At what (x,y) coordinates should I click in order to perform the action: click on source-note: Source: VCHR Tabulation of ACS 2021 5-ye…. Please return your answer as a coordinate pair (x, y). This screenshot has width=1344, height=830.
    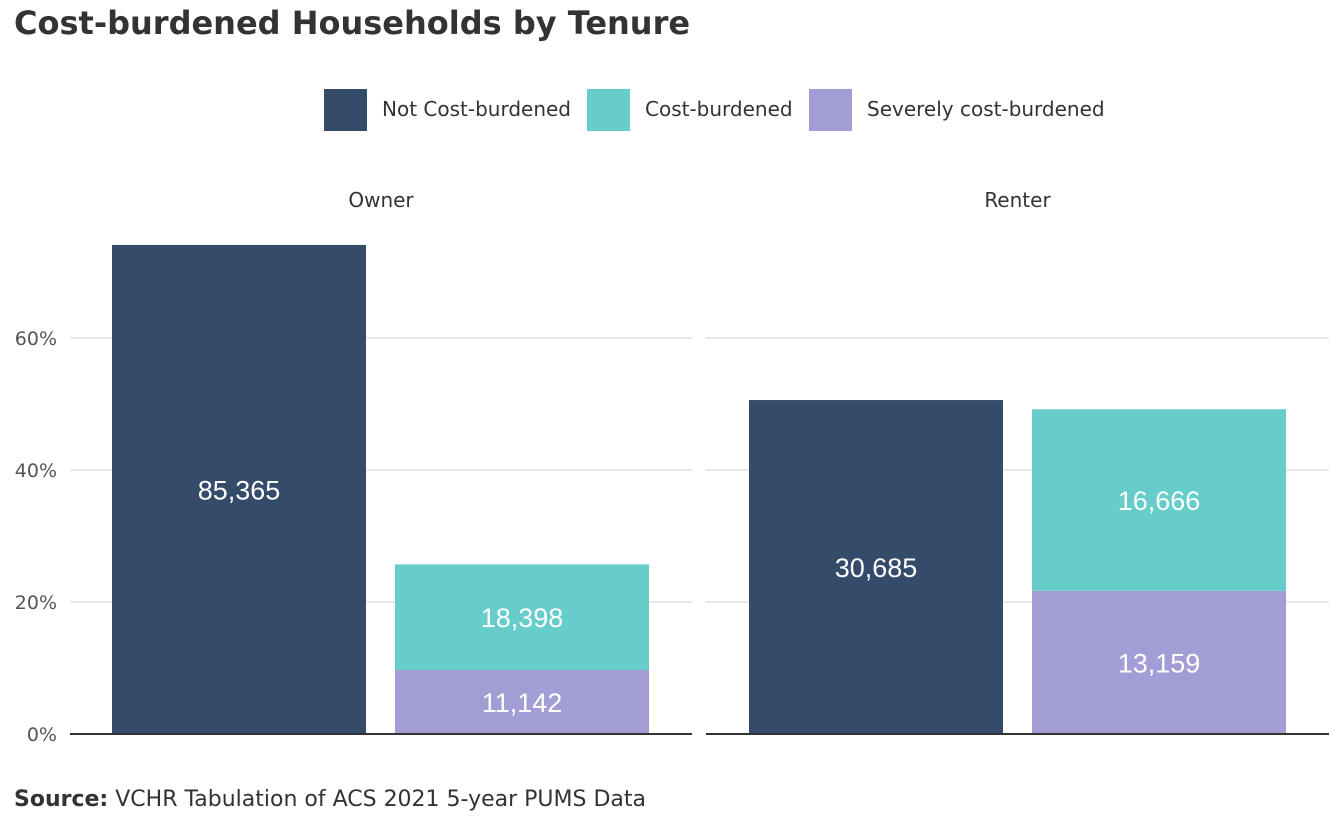
    Looking at the image, I should click on (330, 799).